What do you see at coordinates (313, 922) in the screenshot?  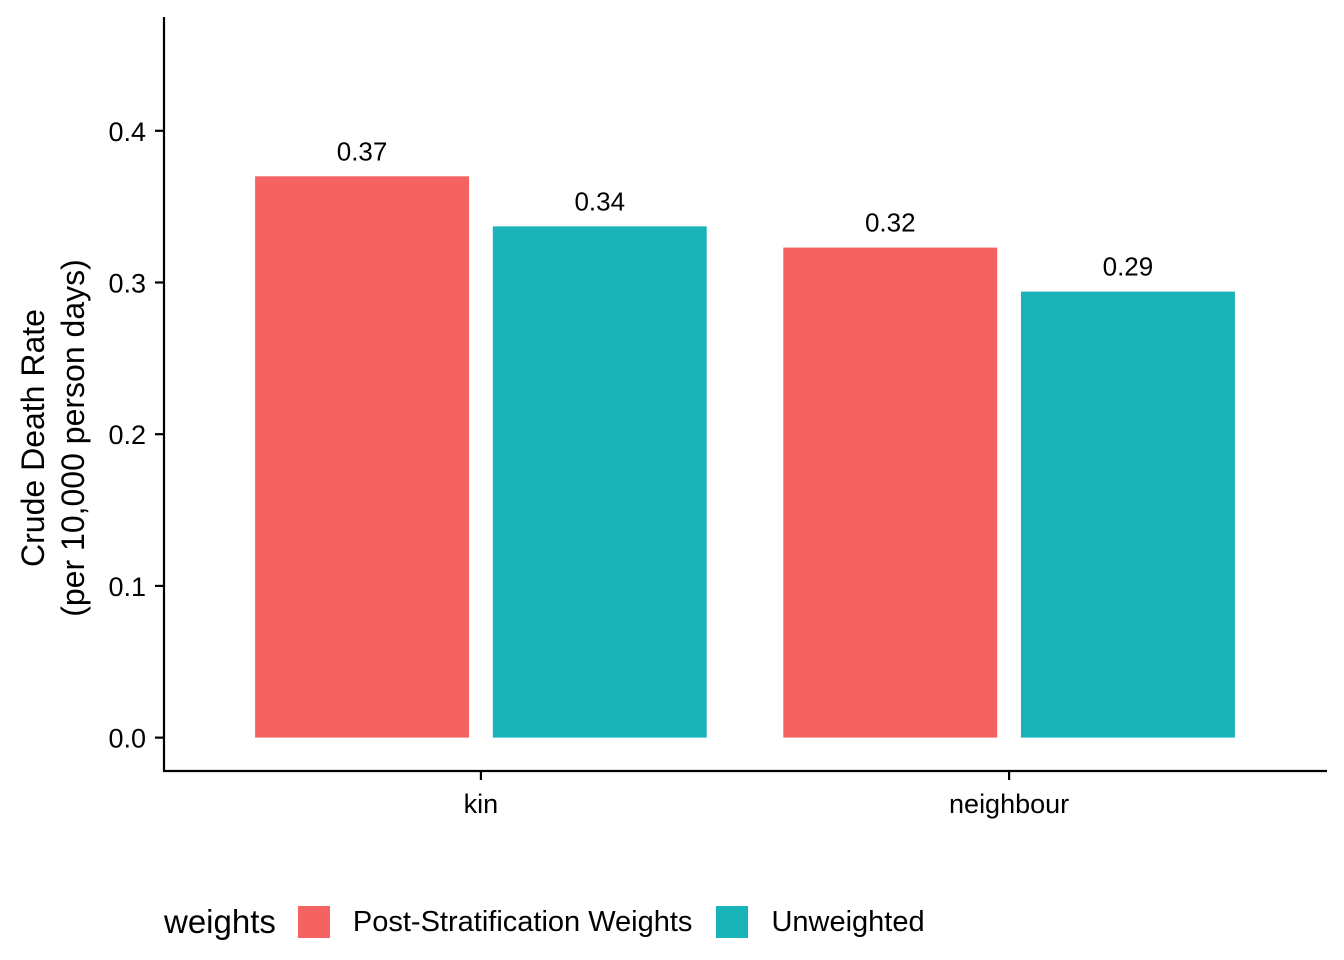 I see `legend-swatch-post-stratification` at bounding box center [313, 922].